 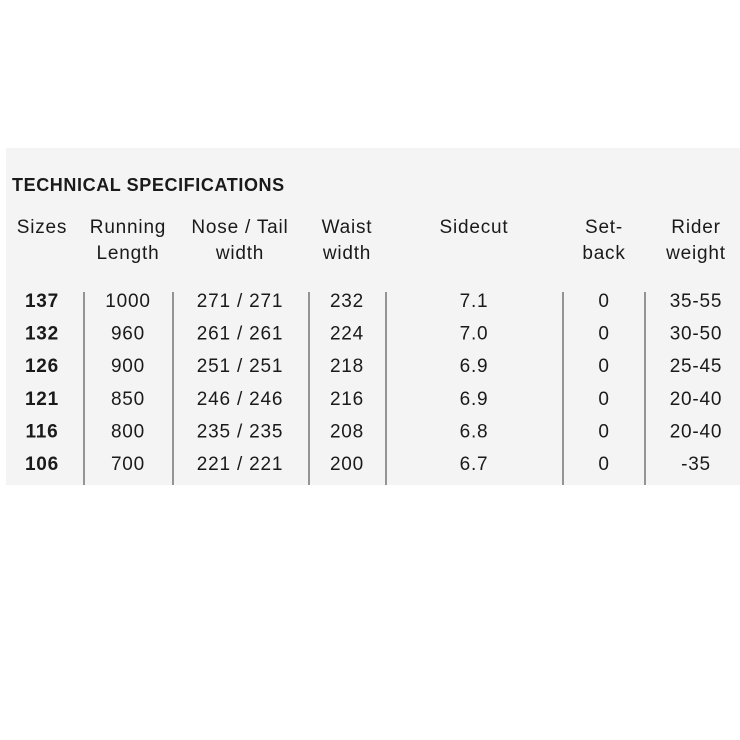 What do you see at coordinates (347, 464) in the screenshot?
I see `table-cell: 200` at bounding box center [347, 464].